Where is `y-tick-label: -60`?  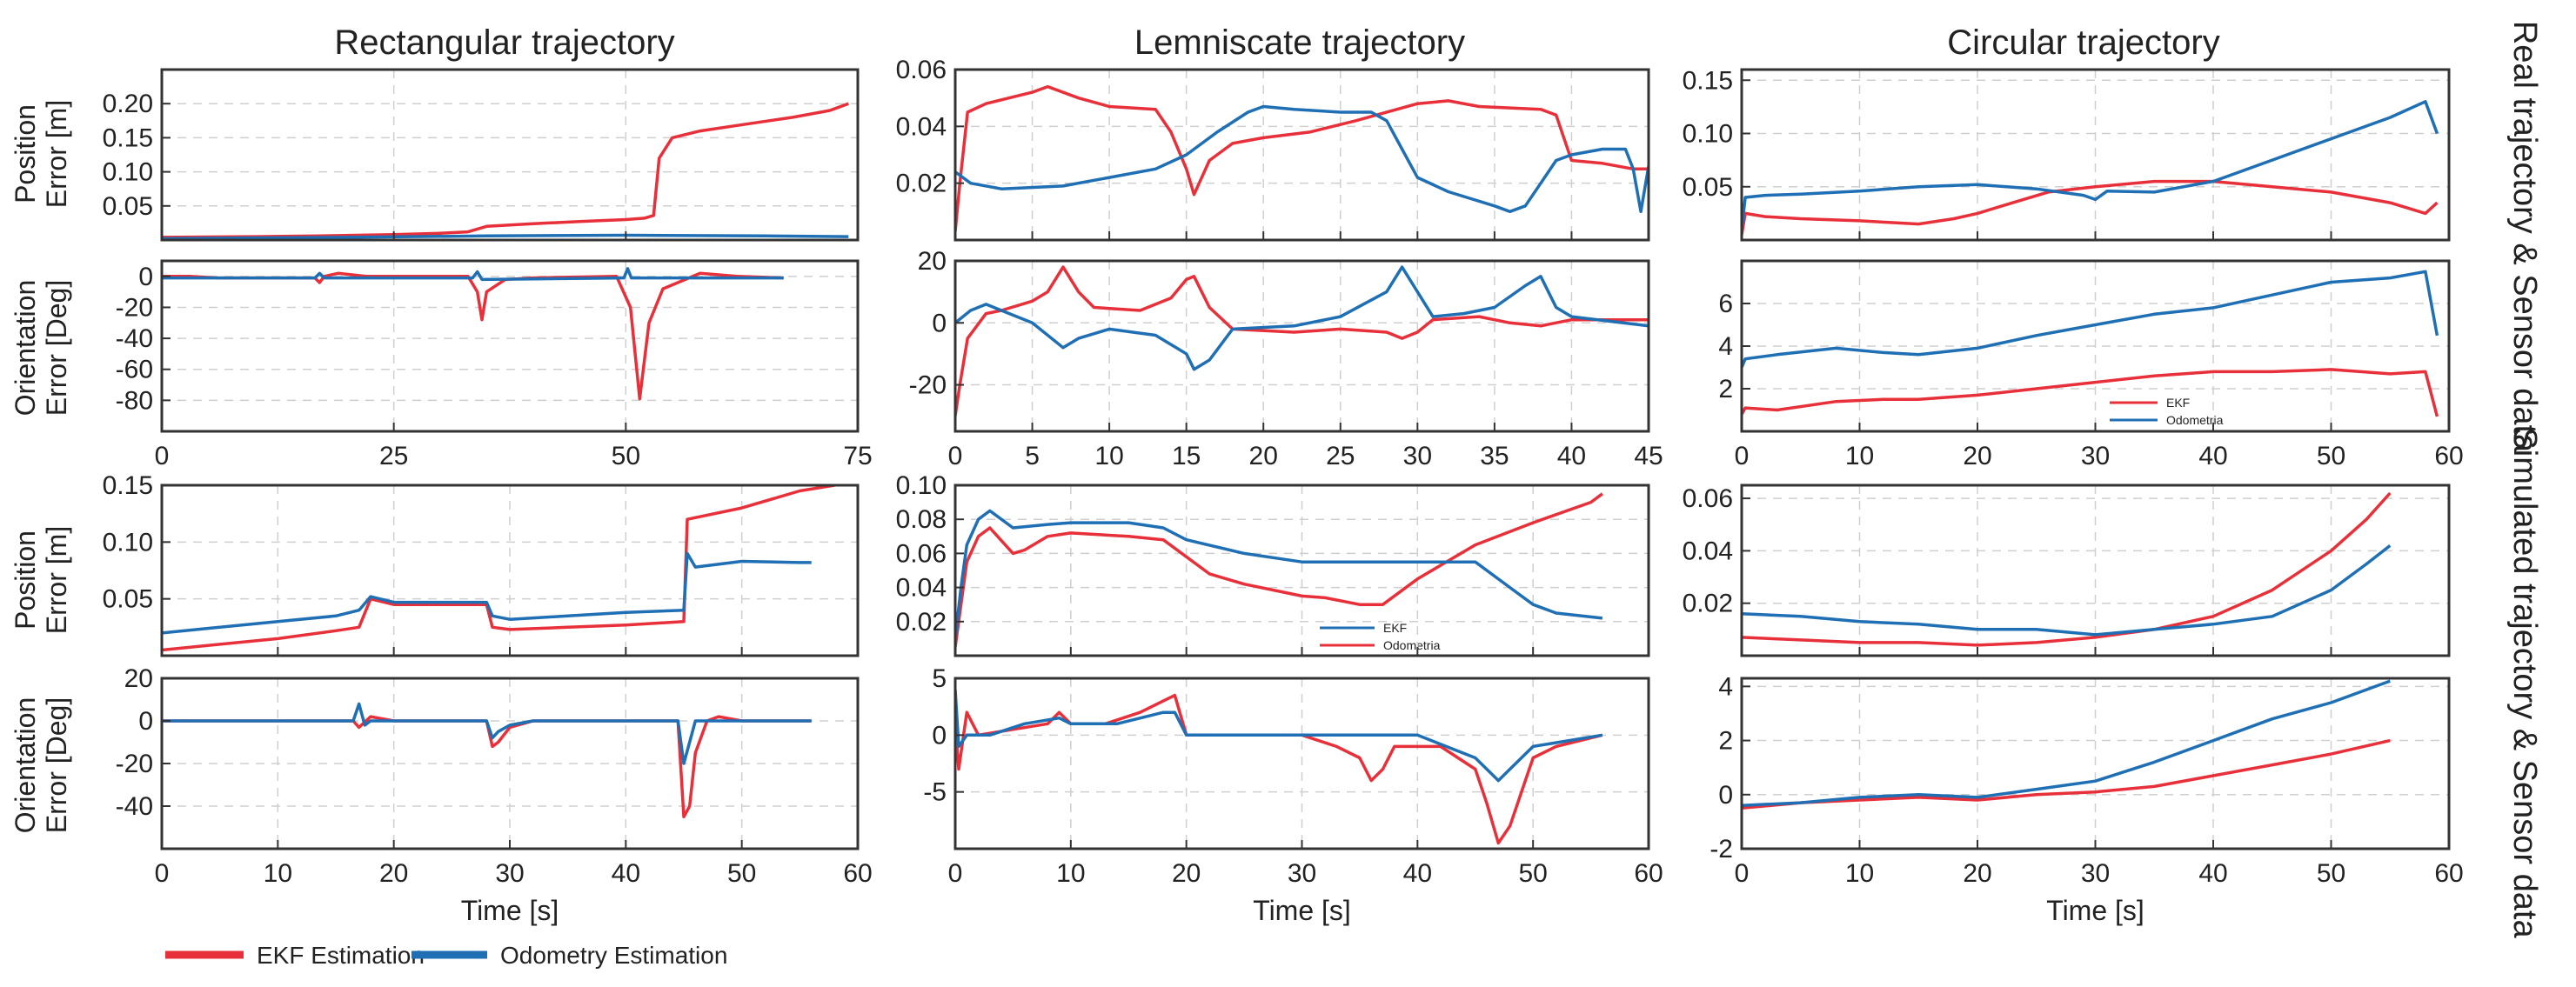 y-tick-label: -60 is located at coordinates (134, 370).